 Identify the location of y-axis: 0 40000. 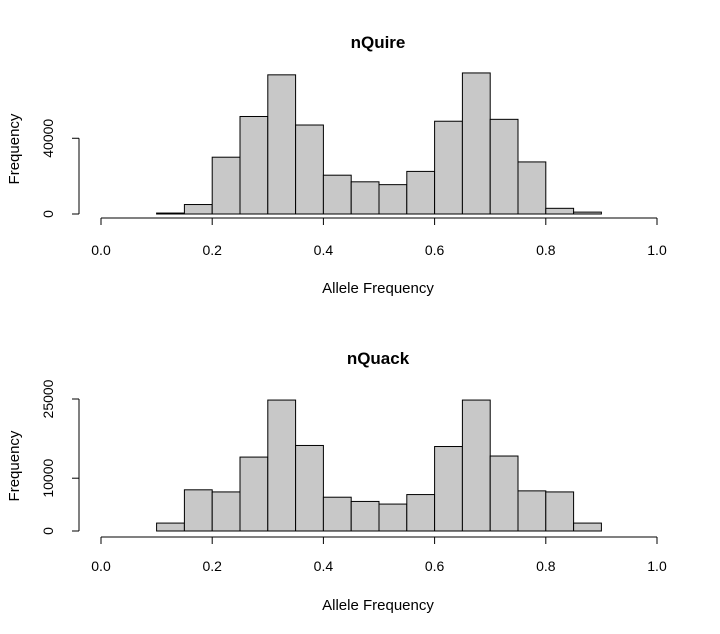
(60, 168).